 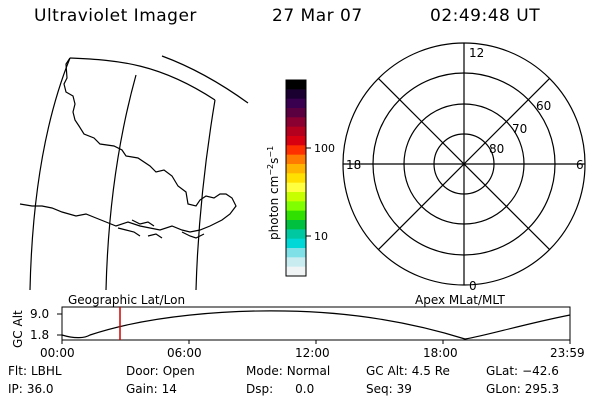 I want to click on timeline-frame, so click(x=316, y=323).